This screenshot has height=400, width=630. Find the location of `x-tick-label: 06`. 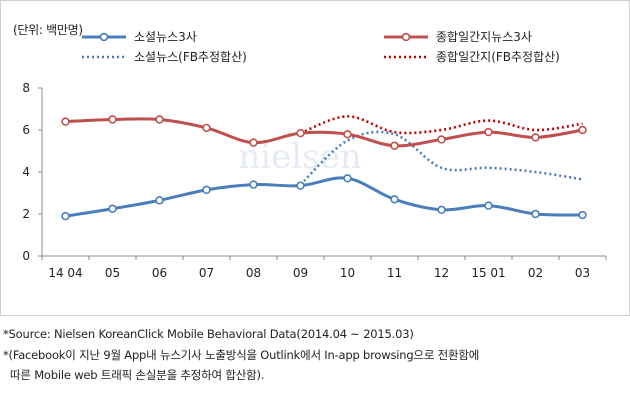

x-tick-label: 06 is located at coordinates (159, 273).